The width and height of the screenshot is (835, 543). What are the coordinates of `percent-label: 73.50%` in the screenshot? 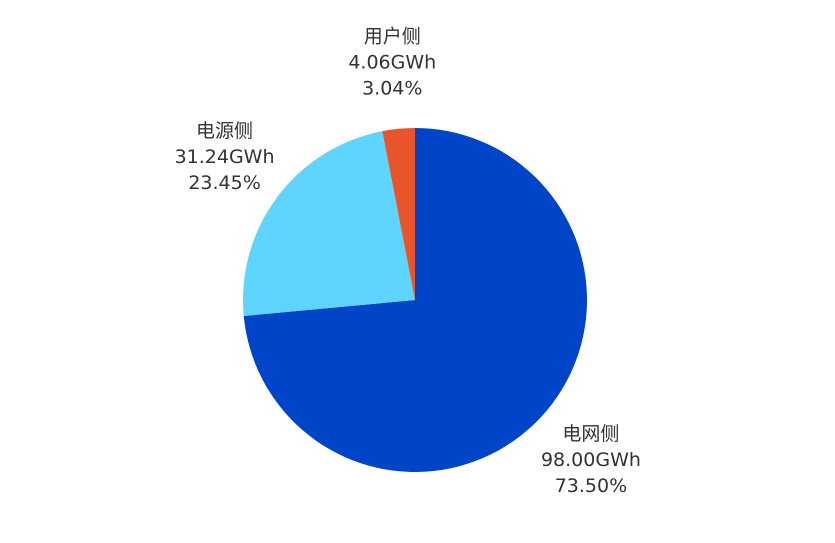 It's located at (591, 486).